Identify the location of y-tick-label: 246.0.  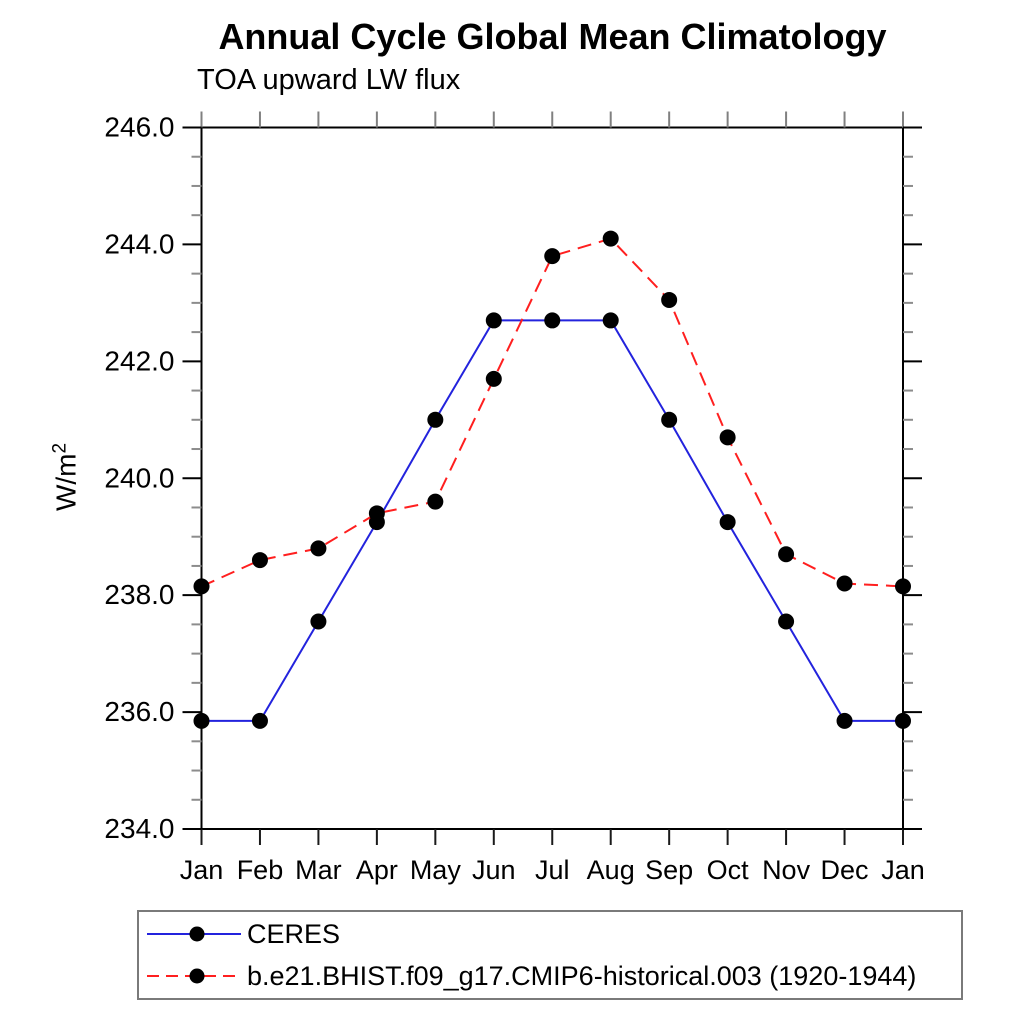
(139, 127).